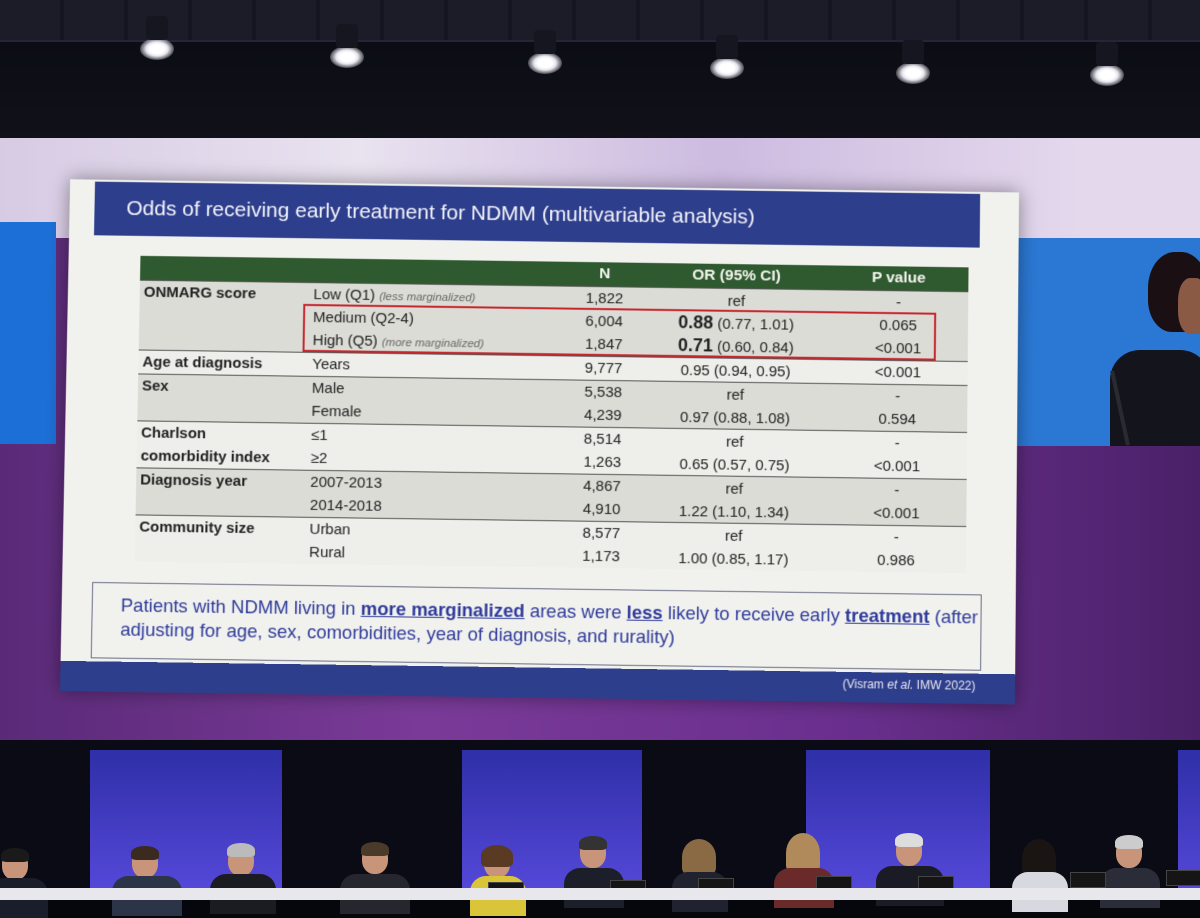  What do you see at coordinates (600, 894) in the screenshot?
I see `panel-table` at bounding box center [600, 894].